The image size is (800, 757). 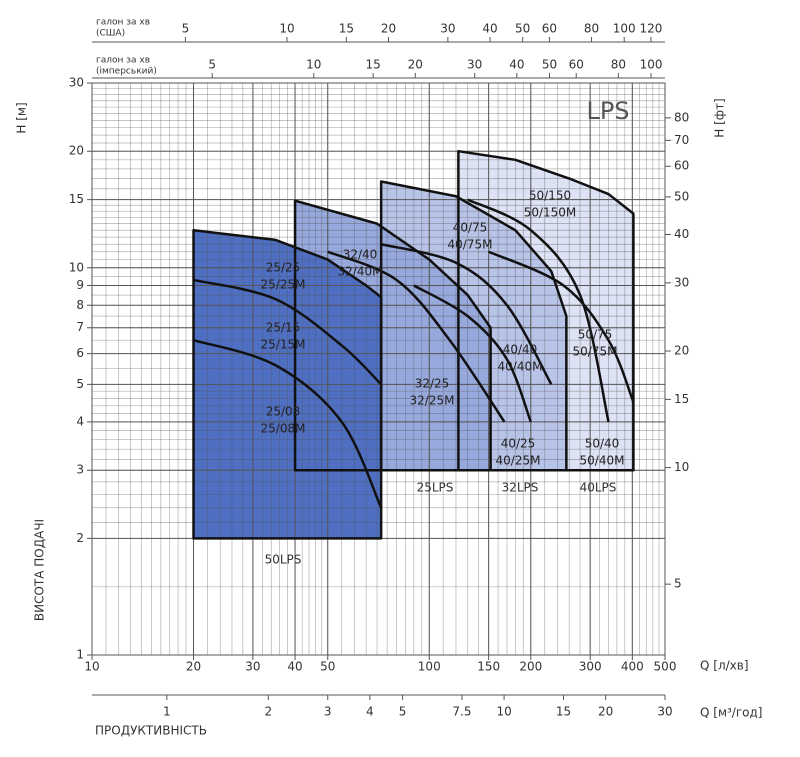 What do you see at coordinates (76, 199) in the screenshot?
I see `y-tick-label: 15` at bounding box center [76, 199].